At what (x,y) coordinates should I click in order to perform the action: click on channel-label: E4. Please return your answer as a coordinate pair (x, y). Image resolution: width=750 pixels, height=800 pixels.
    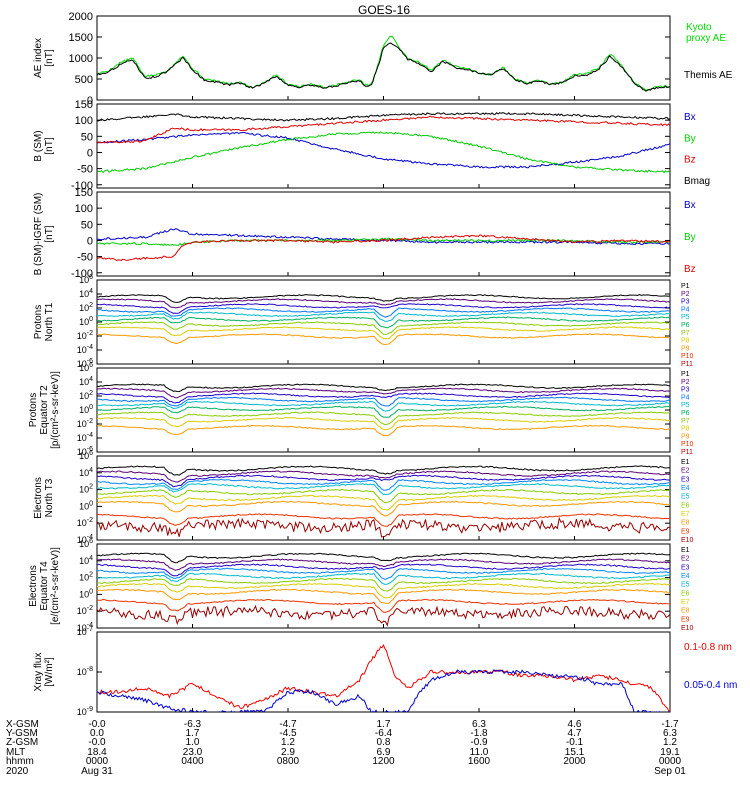
    Looking at the image, I should click on (685, 488).